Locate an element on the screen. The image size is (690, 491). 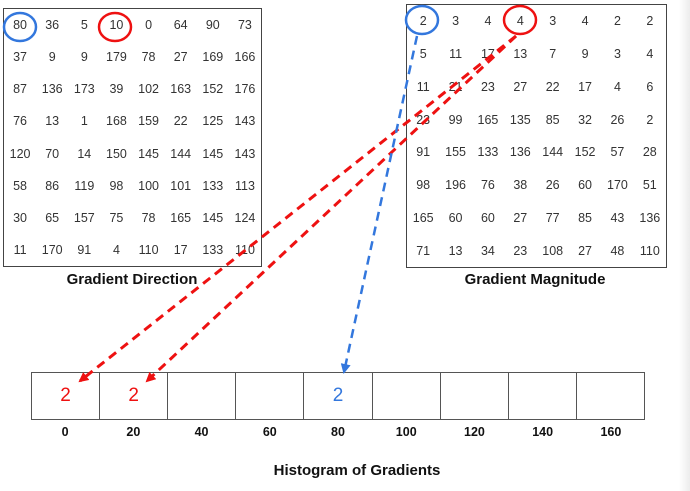
direction-cell: 9 is located at coordinates (52, 57).